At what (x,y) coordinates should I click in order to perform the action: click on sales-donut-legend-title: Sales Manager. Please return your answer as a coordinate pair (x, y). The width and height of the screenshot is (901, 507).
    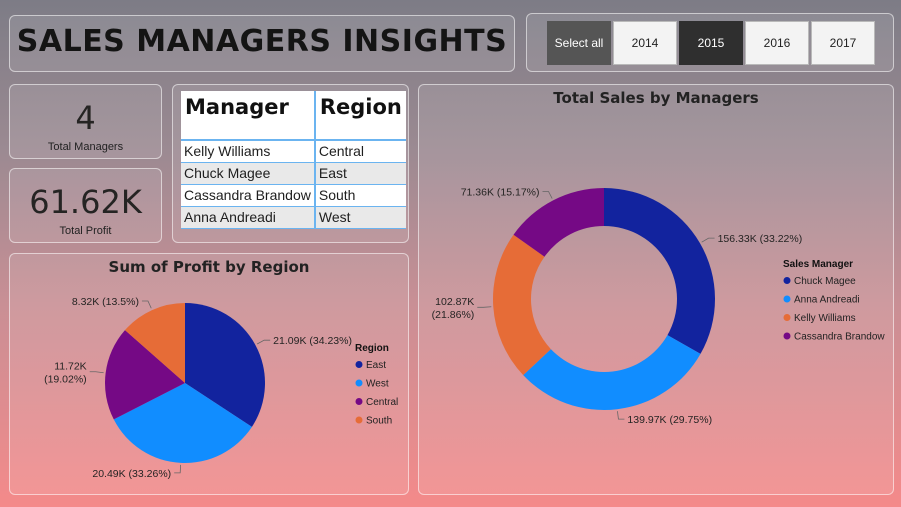
    Looking at the image, I should click on (818, 264).